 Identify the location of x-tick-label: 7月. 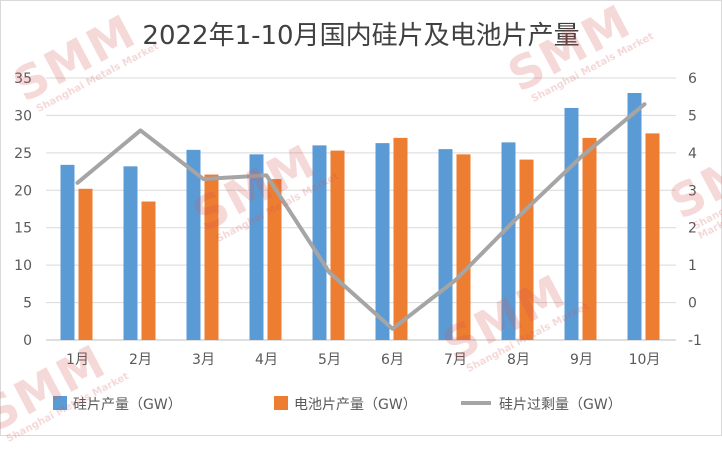
(455, 360).